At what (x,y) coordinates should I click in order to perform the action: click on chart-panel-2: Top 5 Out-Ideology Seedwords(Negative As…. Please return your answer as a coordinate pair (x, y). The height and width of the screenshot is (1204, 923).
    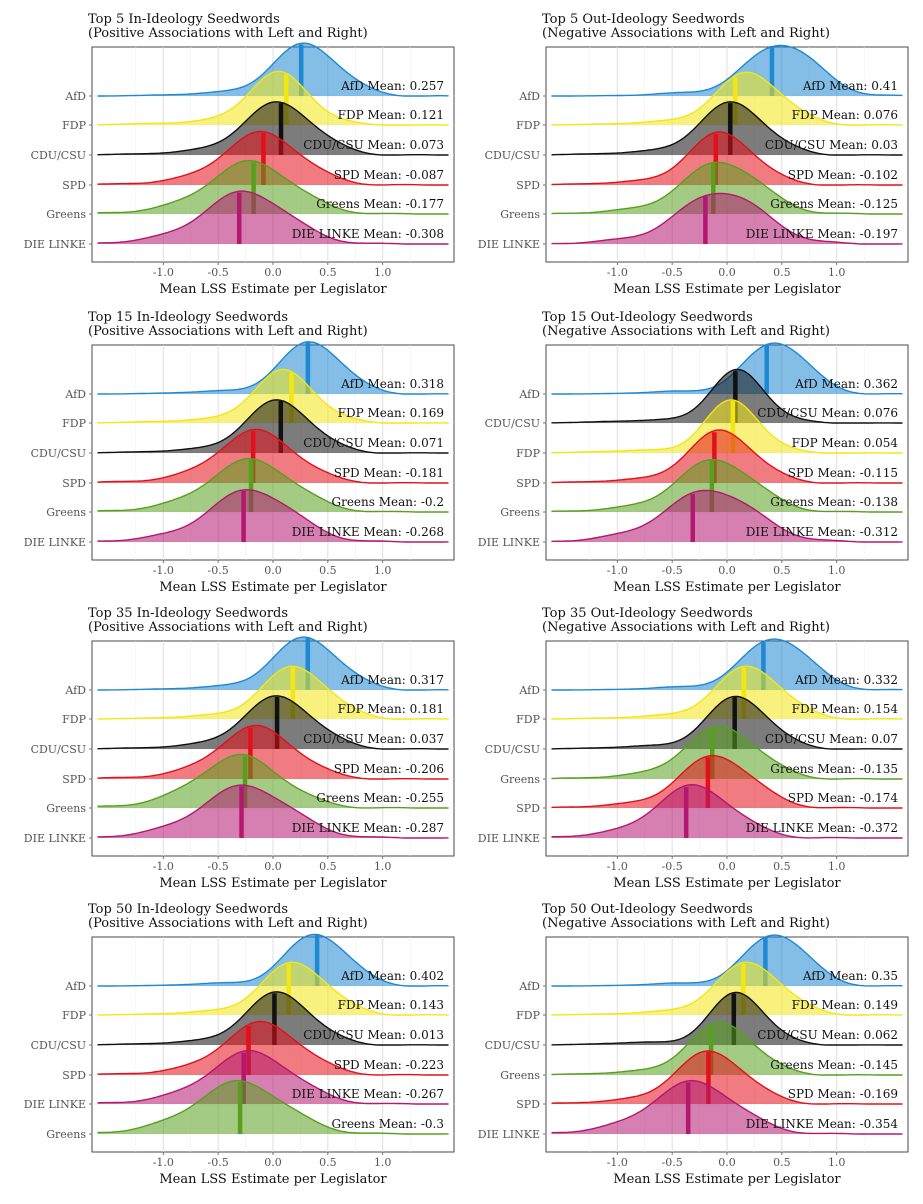
    Looking at the image, I should click on (693, 154).